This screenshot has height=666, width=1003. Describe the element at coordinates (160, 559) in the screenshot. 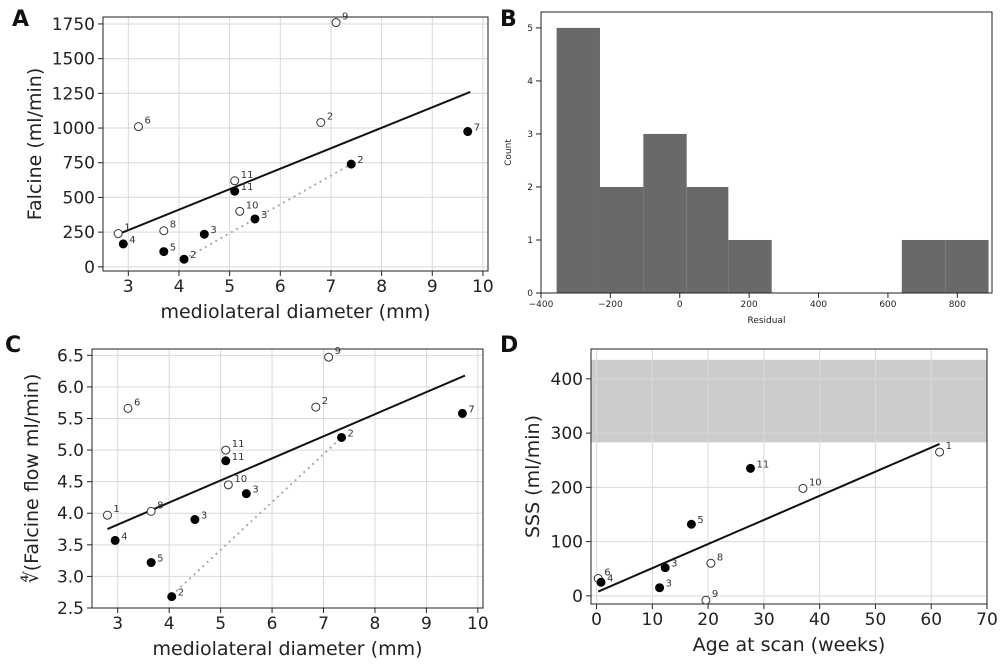

I see `point-label: 5` at that location.